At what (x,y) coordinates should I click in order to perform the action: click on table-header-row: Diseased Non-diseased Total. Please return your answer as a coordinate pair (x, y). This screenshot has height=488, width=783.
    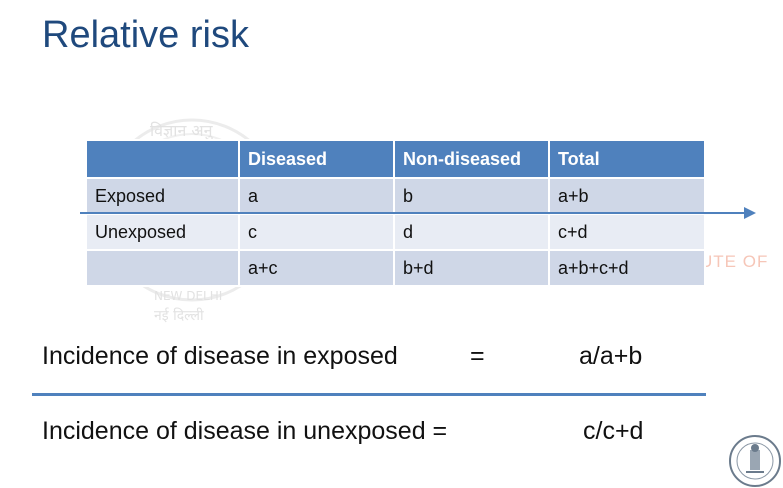
    Looking at the image, I should click on (395, 159).